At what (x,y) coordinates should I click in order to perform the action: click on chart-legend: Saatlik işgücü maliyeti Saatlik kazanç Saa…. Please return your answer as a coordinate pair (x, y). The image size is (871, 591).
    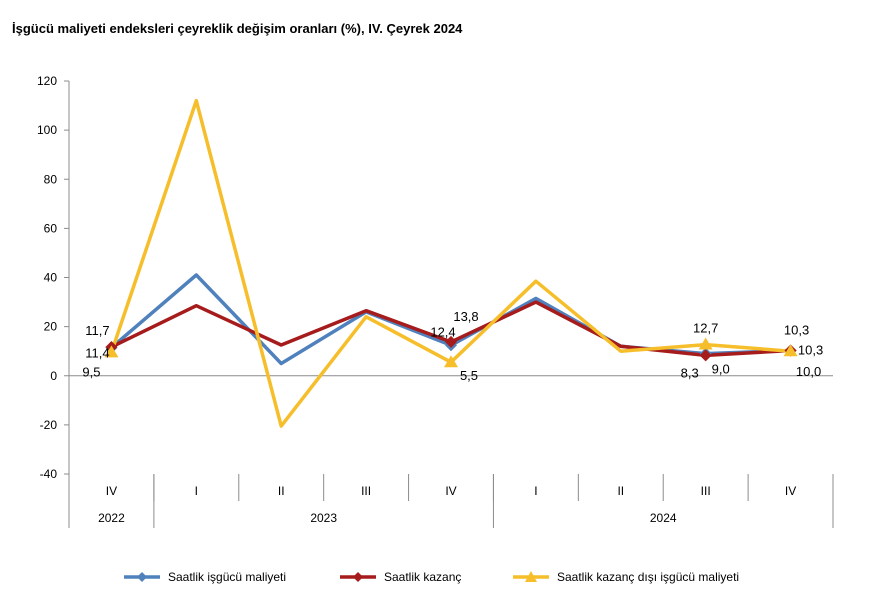
    Looking at the image, I should click on (435, 578).